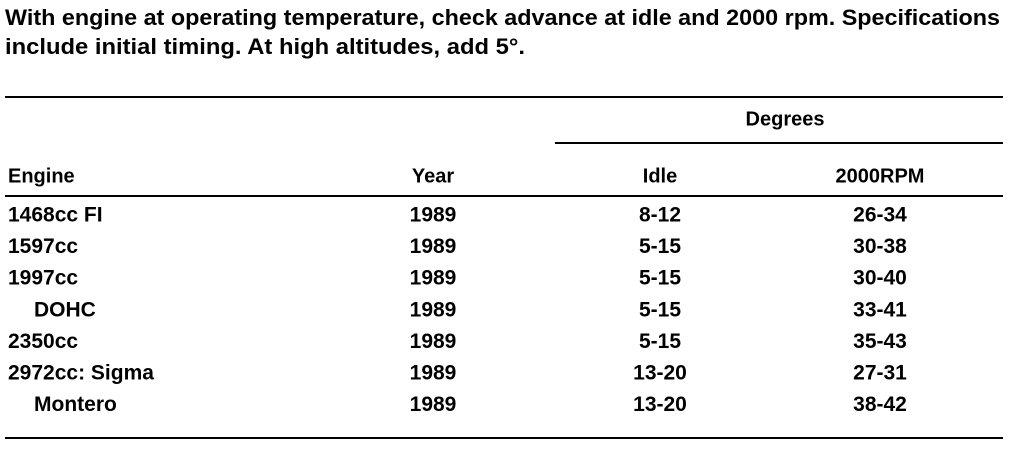 The image size is (1024, 450). What do you see at coordinates (43, 341) in the screenshot?
I see `engine-cell: 2350cc` at bounding box center [43, 341].